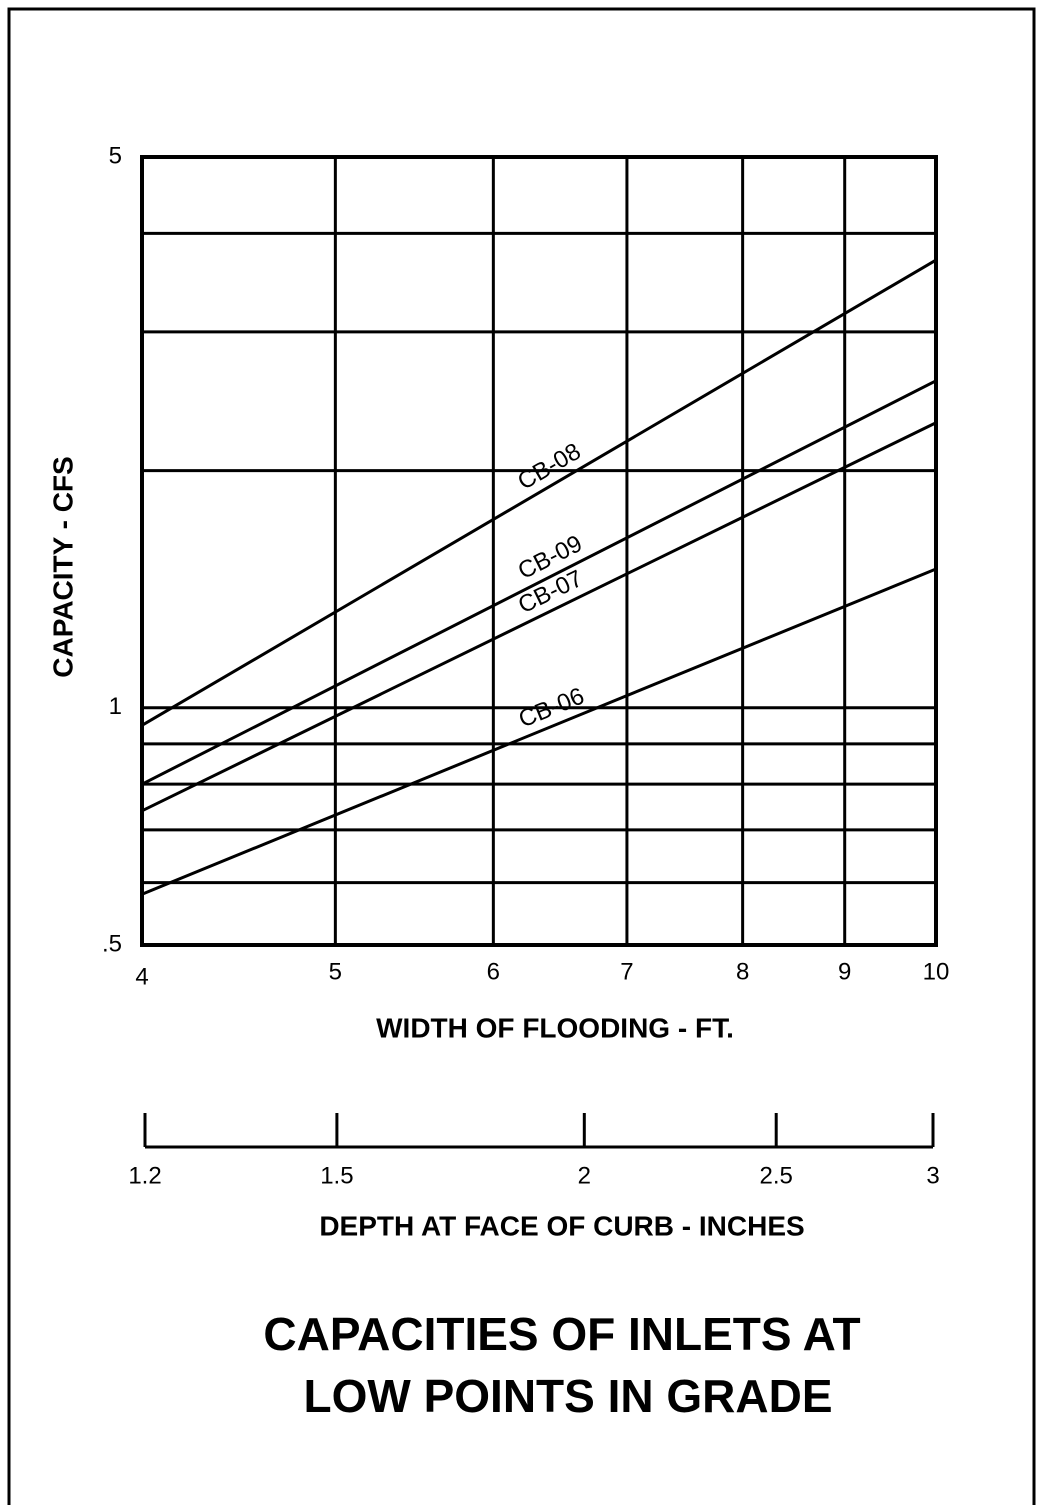 The image size is (1042, 1505). What do you see at coordinates (561, 1334) in the screenshot?
I see `chart-title: CAPACITIES OF INLETS AT` at bounding box center [561, 1334].